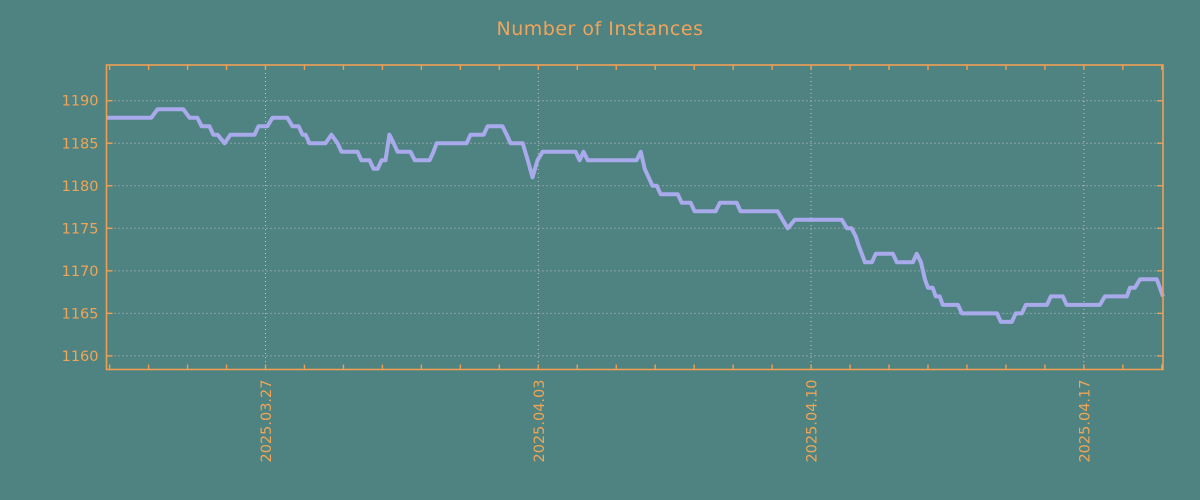  Describe the element at coordinates (267, 421) in the screenshot. I see `x-tick-label: 2025.03.27` at that location.